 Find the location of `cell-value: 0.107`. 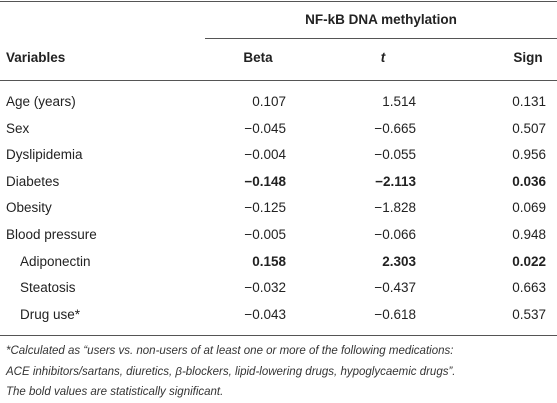

cell-value: 0.107 is located at coordinates (269, 101).